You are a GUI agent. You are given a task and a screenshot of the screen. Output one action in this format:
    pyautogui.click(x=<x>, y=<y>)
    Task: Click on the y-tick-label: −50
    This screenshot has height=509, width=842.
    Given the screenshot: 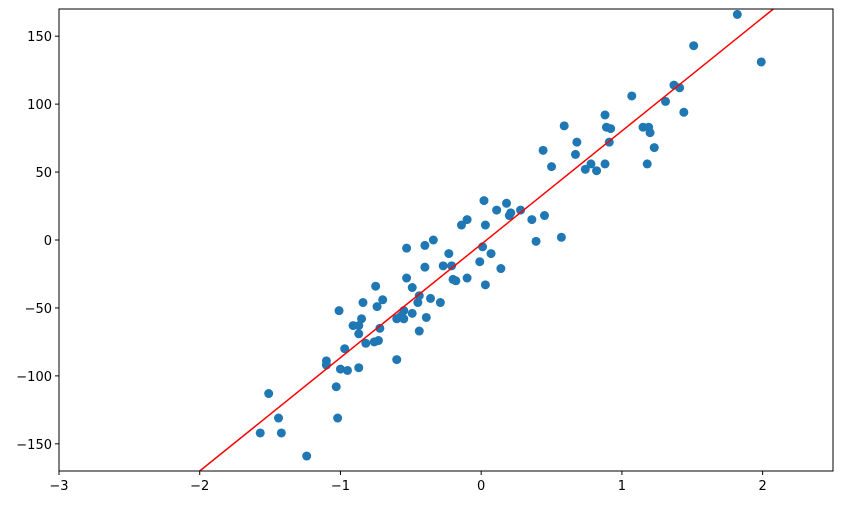 What is the action you would take?
    pyautogui.click(x=38, y=309)
    